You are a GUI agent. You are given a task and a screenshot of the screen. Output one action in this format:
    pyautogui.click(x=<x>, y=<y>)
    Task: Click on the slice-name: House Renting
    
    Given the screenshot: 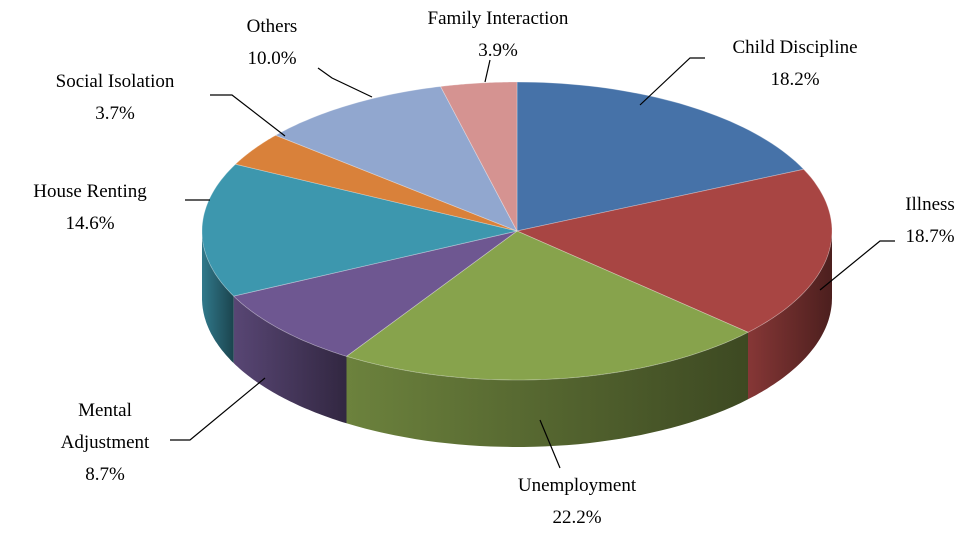 What is the action you would take?
    pyautogui.click(x=90, y=191)
    